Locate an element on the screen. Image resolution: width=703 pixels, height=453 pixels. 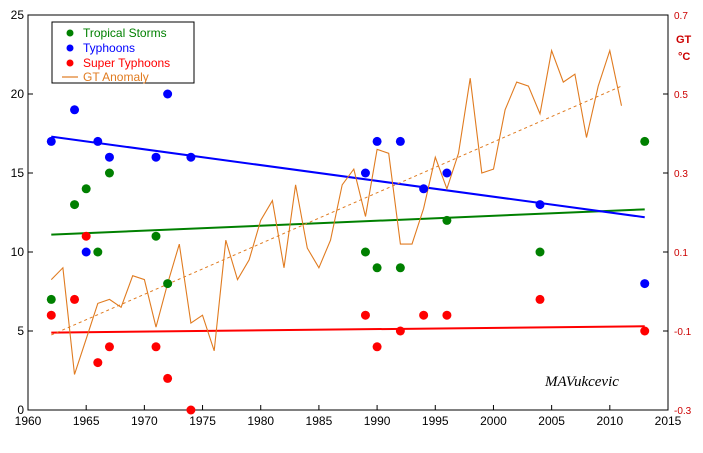
y2-tick-label: -0.3 is located at coordinates (683, 411).